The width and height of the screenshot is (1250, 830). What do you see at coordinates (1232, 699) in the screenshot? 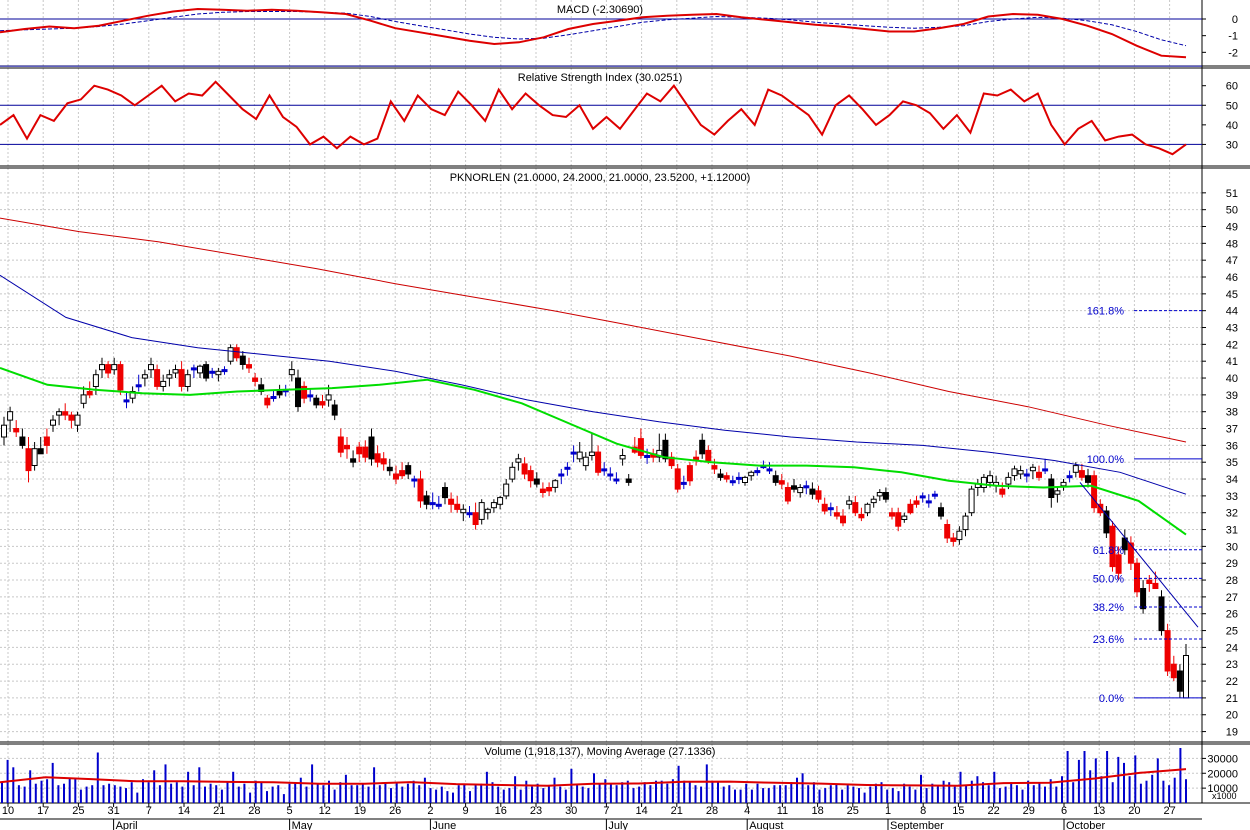
I see `price-axis-tick-label: 21` at bounding box center [1232, 699].